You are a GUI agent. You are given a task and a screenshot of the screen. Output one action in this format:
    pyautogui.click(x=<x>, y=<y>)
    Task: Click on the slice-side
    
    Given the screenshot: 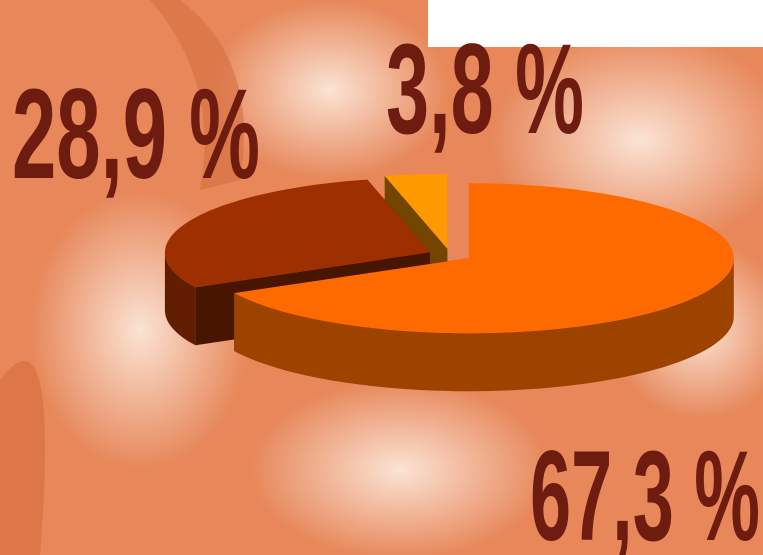 What is the action you would take?
    pyautogui.click(x=180, y=299)
    